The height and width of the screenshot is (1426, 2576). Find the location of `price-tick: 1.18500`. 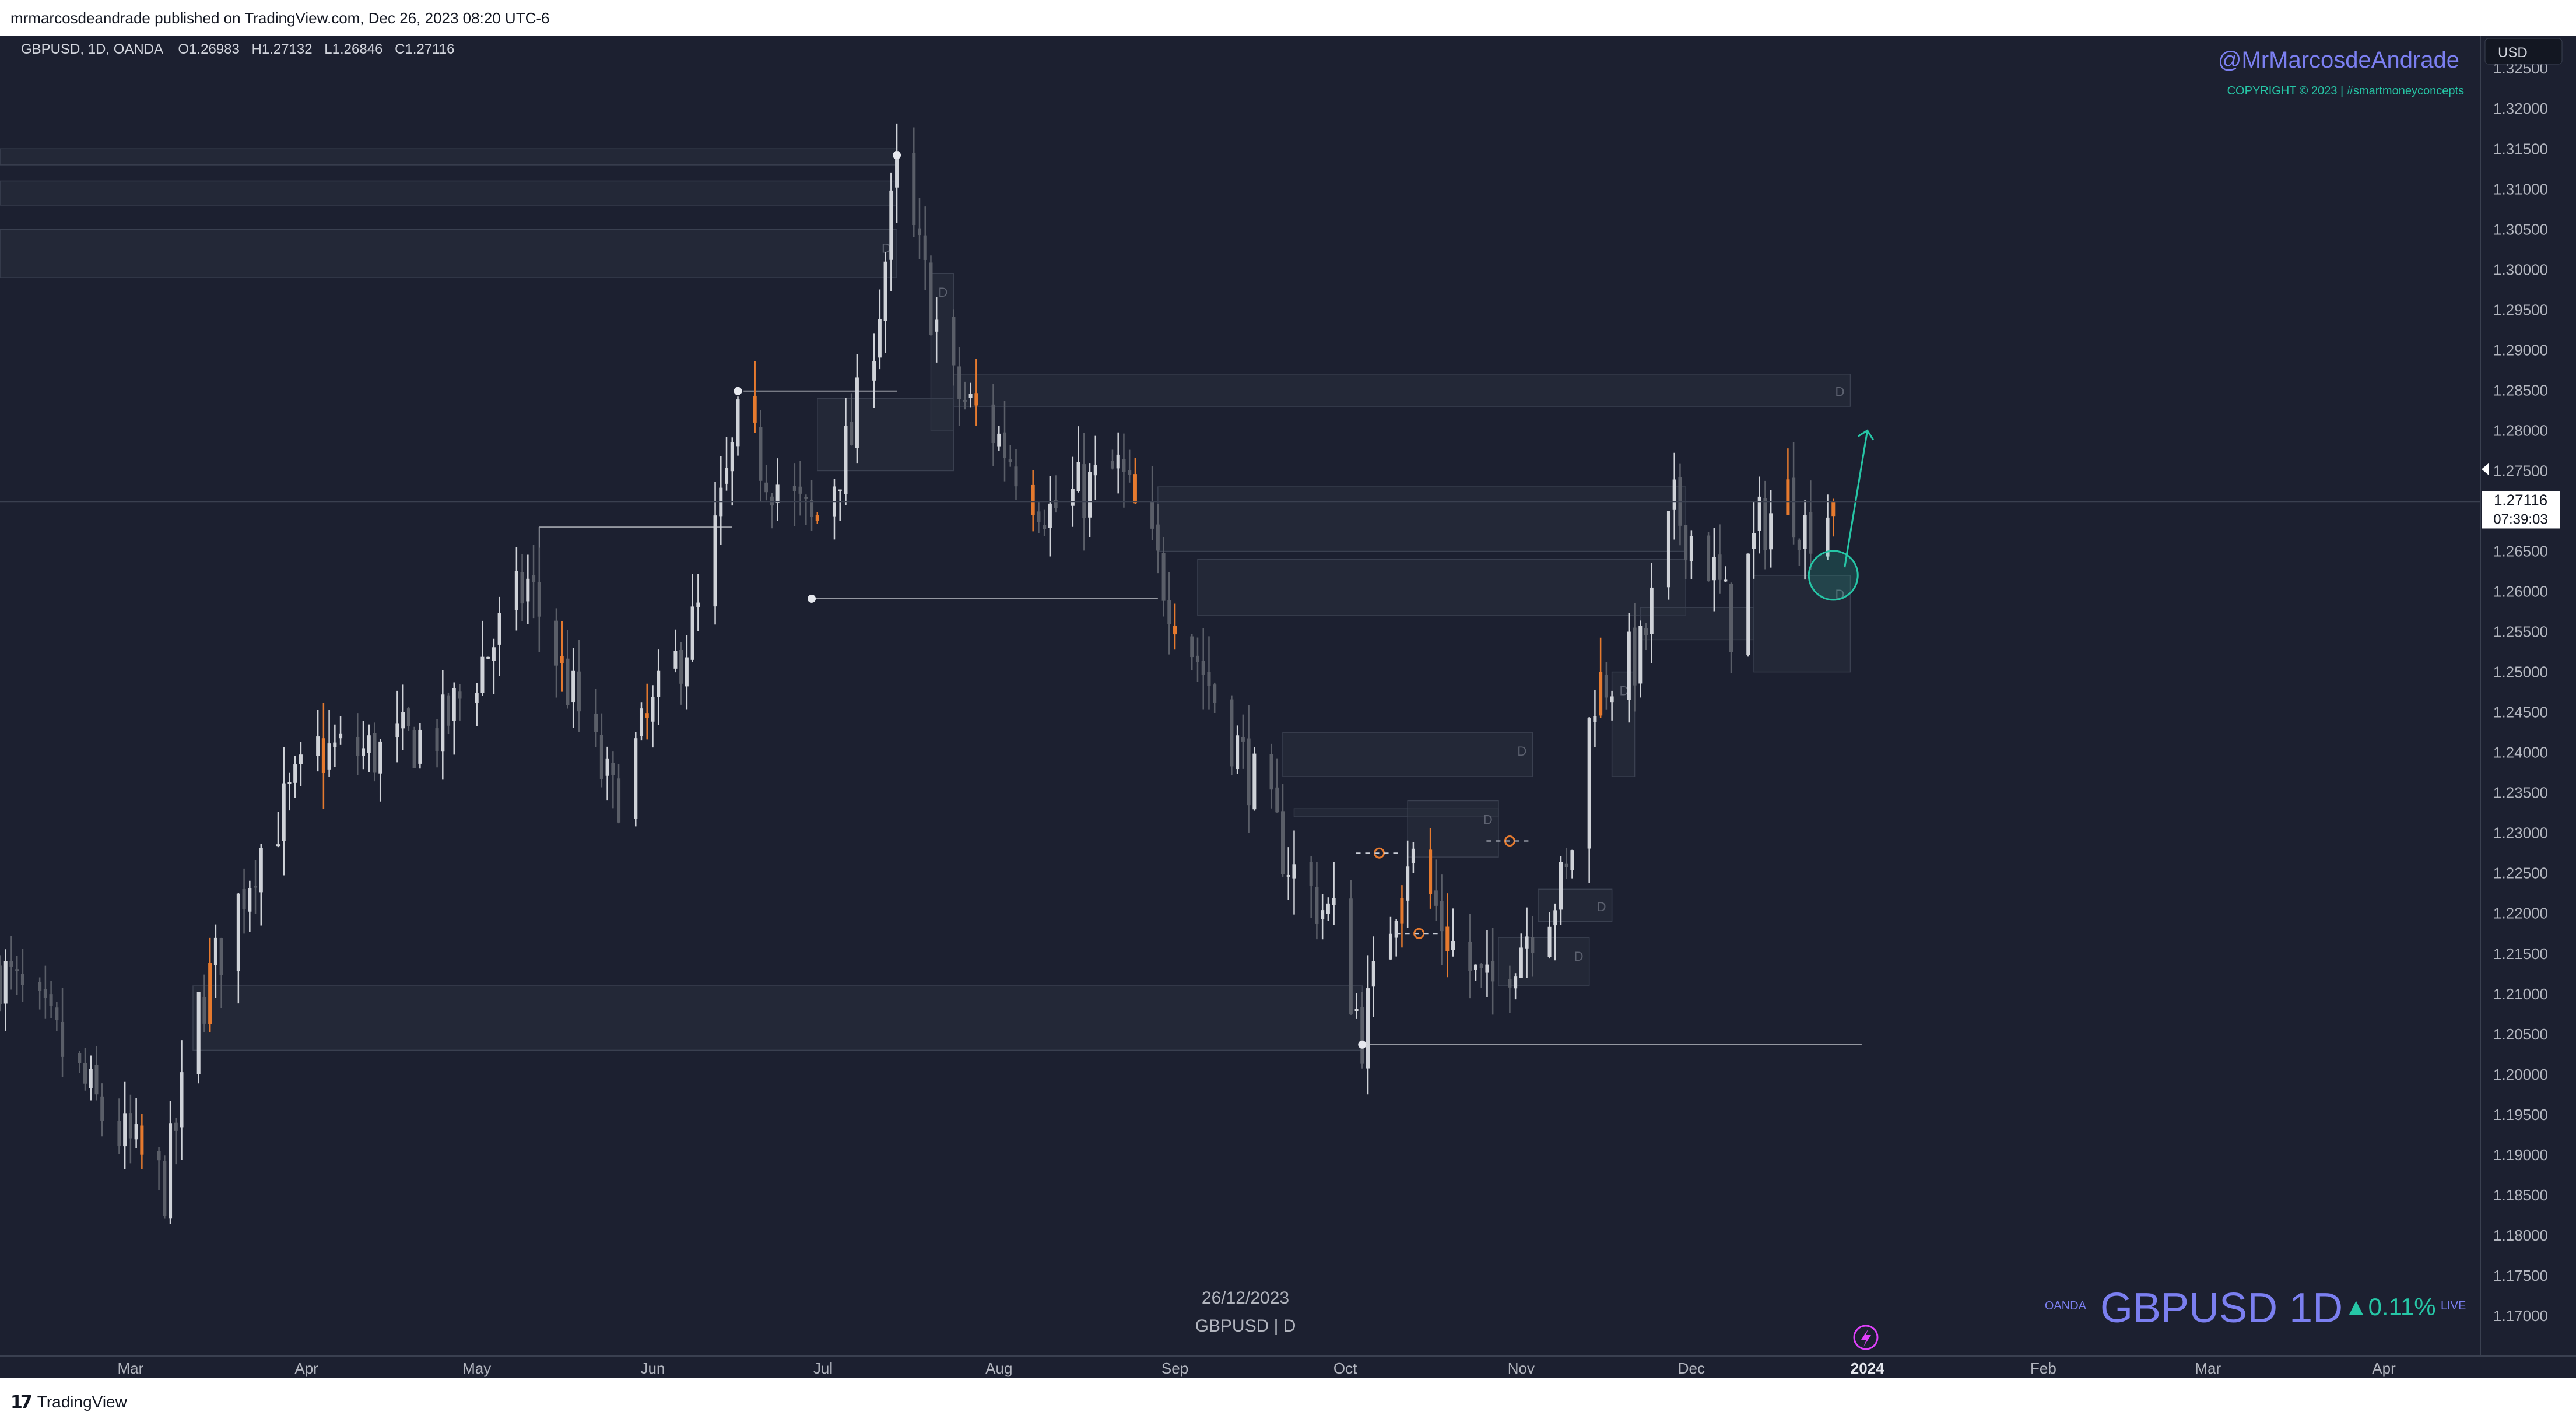

price-tick: 1.18500 is located at coordinates (2520, 1195).